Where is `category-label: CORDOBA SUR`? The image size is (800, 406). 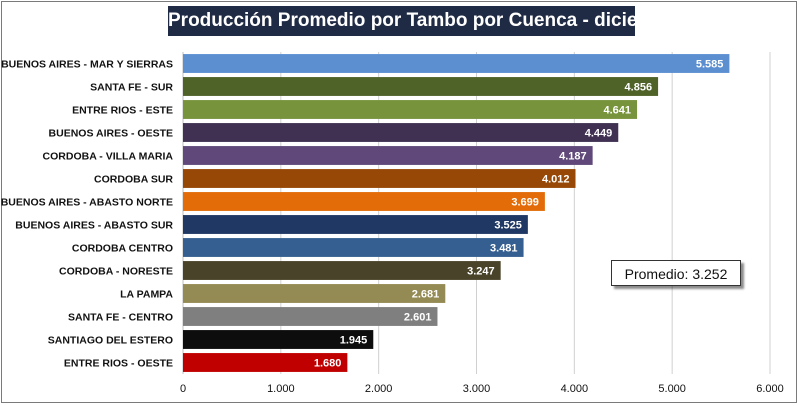
category-label: CORDOBA SUR is located at coordinates (133, 180).